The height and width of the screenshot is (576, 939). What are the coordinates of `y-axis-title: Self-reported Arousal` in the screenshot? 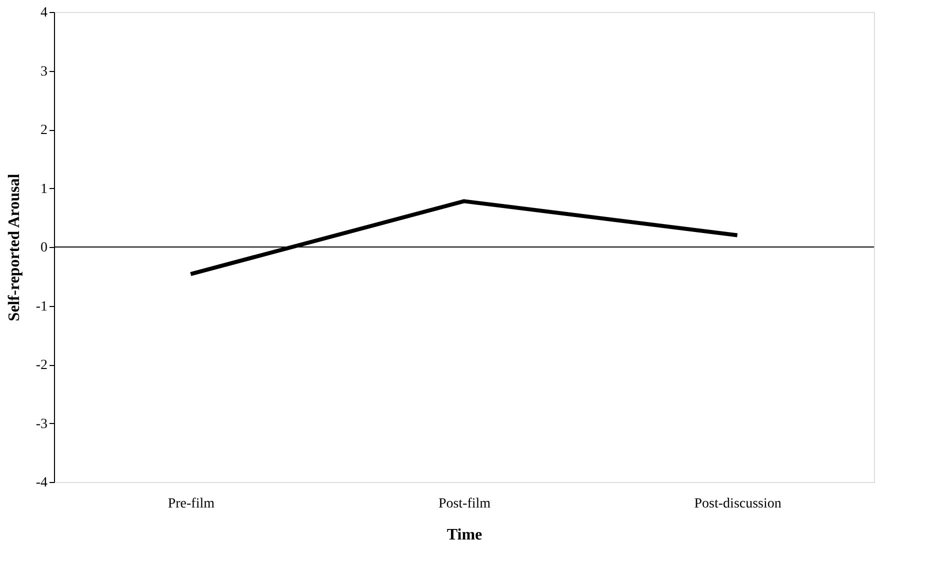 It's located at (14, 247).